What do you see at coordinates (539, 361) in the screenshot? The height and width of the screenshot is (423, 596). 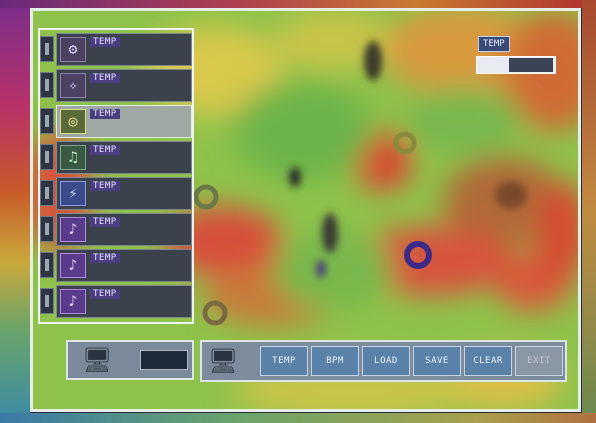 I see `exit-button: EXIT` at bounding box center [539, 361].